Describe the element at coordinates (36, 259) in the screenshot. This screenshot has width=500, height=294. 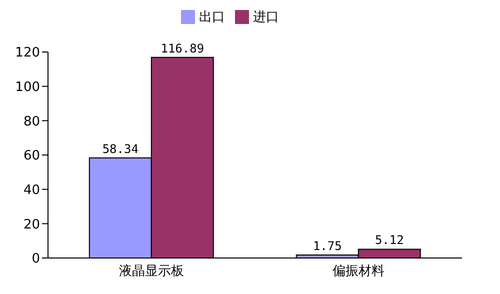
I see `y-tick-label: 0` at that location.